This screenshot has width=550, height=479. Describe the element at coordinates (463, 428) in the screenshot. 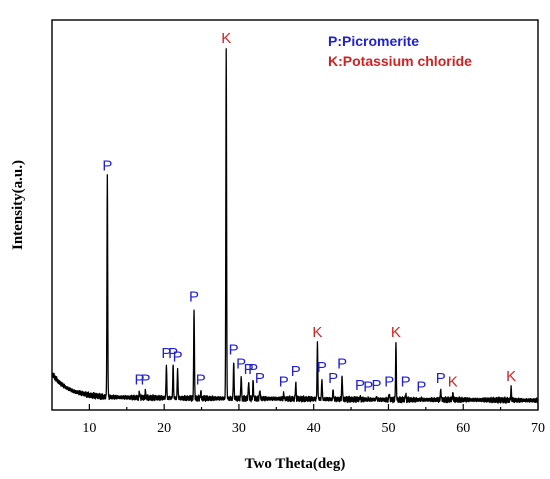

I see `x-tick-label: 60` at that location.